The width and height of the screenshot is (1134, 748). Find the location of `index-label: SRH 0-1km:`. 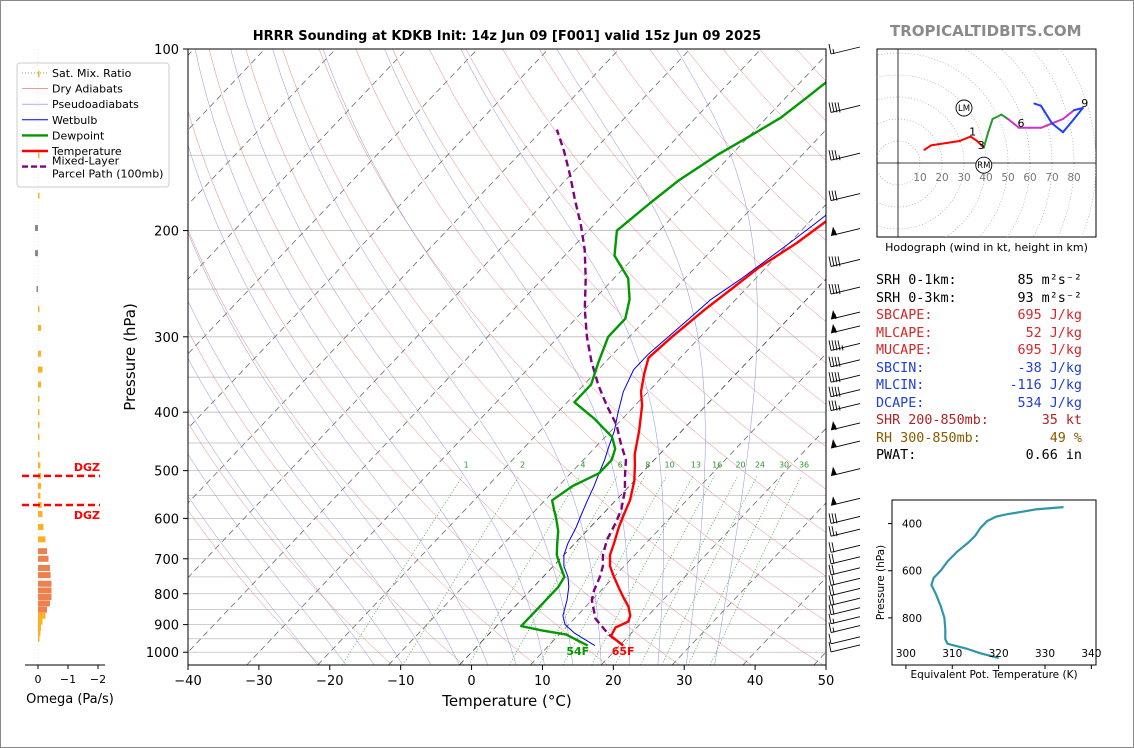

index-label: SRH 0-1km: is located at coordinates (916, 280).